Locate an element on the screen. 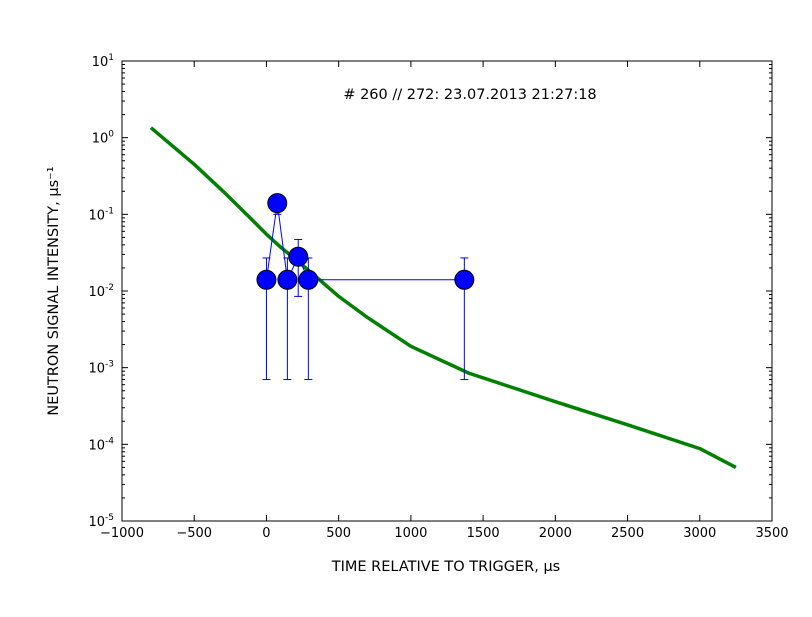 This screenshot has height=617, width=812. x-axis-label: TIME RELATIVE TO TRIGGER, μs is located at coordinates (445, 567).